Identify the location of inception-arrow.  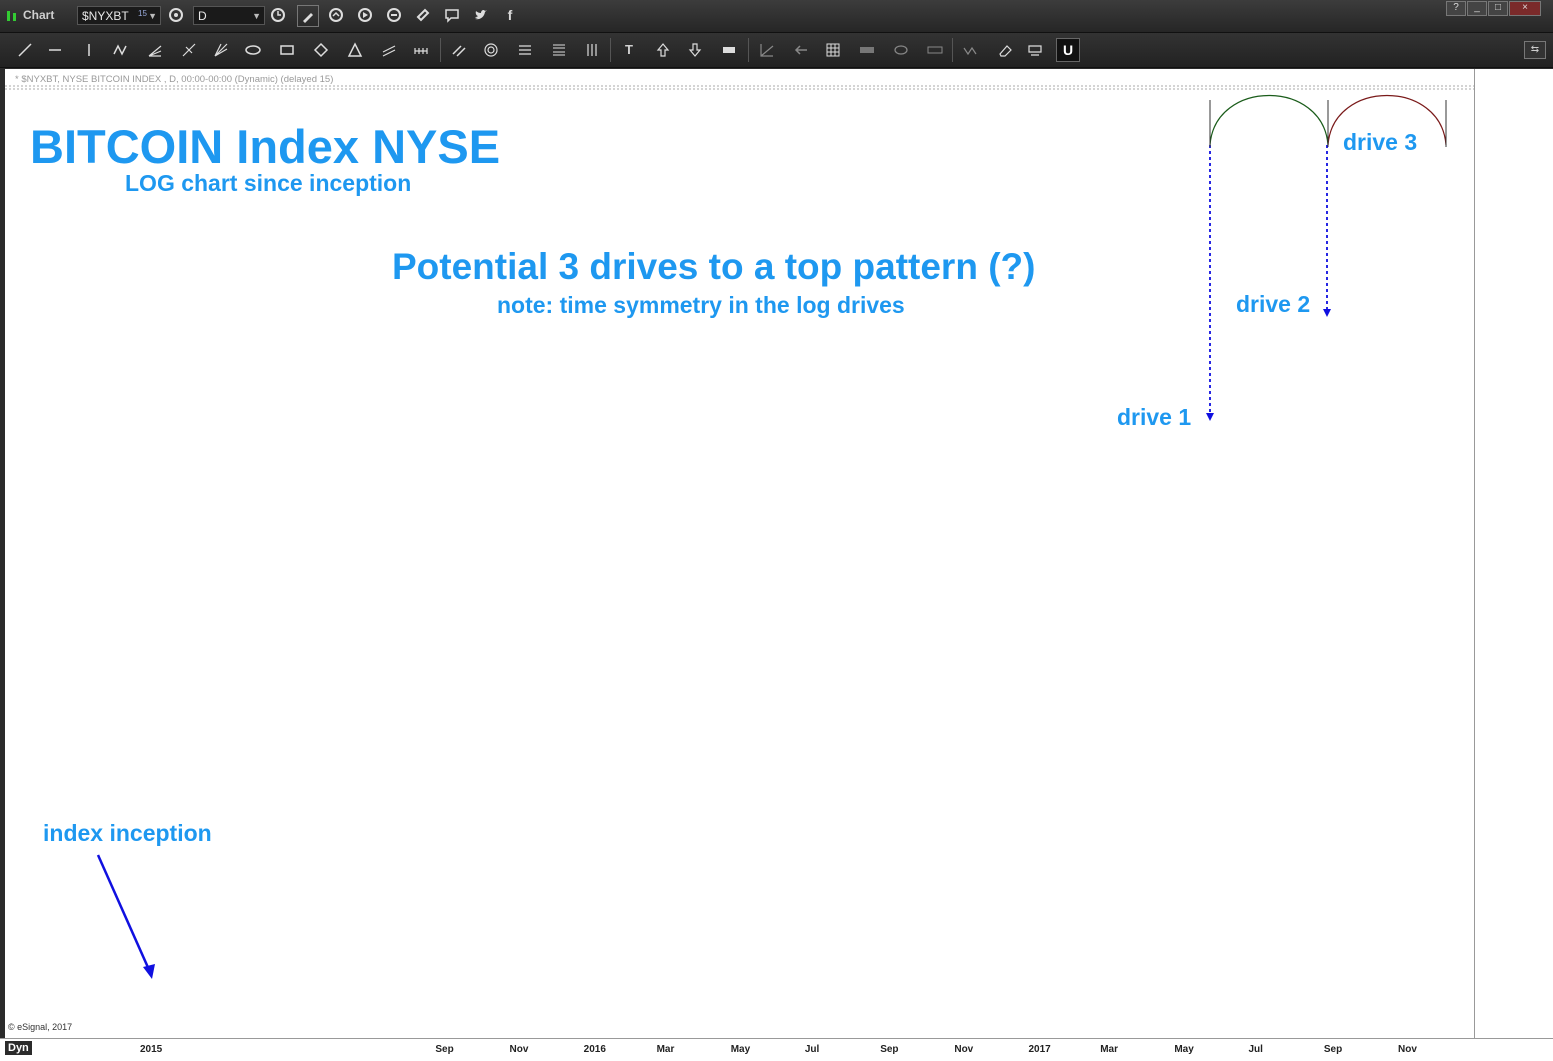
(124, 913).